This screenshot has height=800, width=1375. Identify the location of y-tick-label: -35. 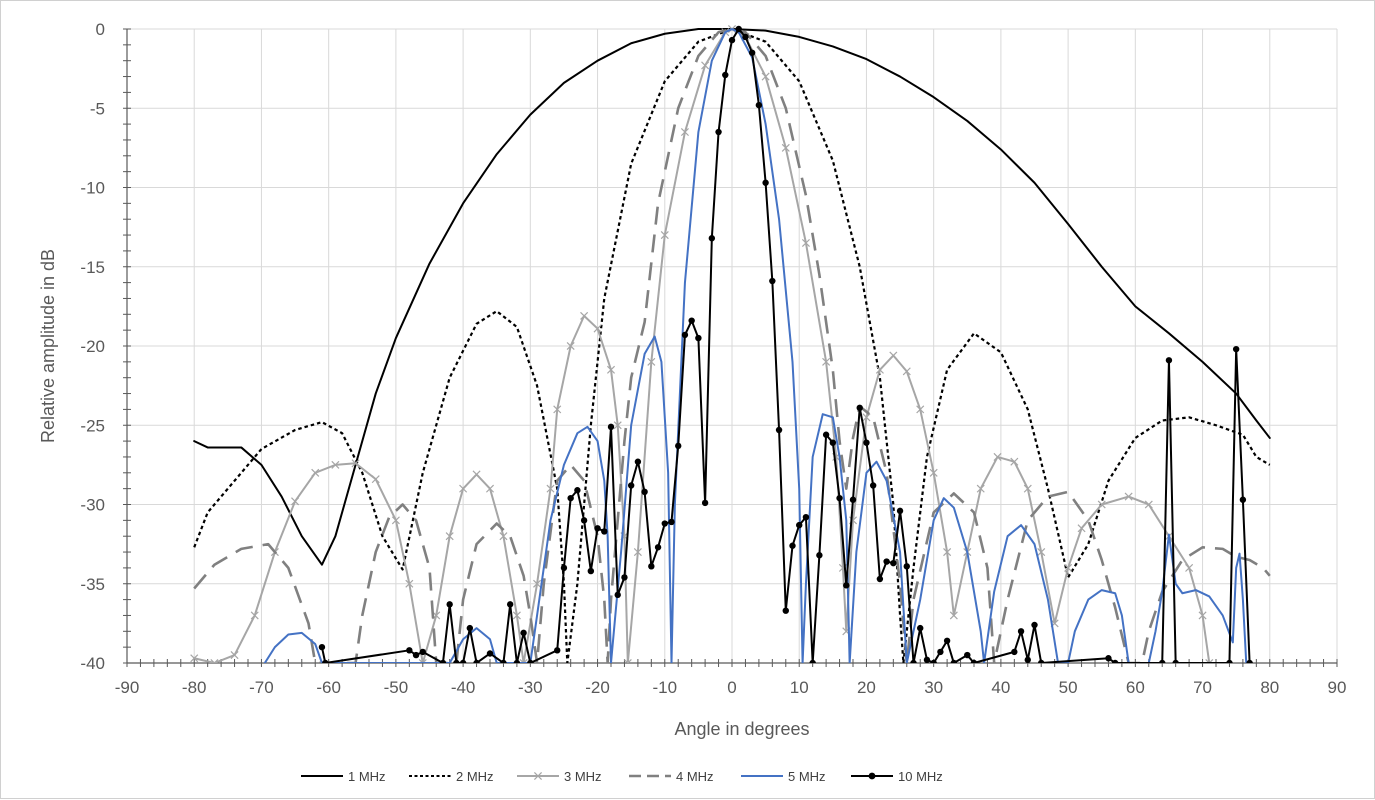
(92, 584).